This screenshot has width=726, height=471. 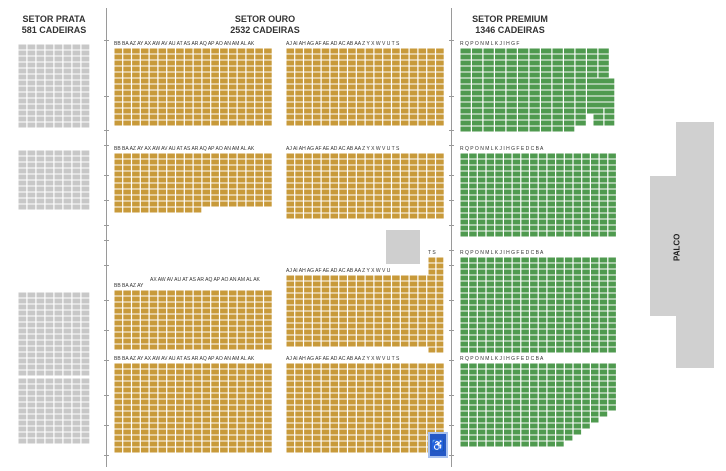 What do you see at coordinates (510, 25) in the screenshot?
I see `sector-header-premium: SETOR PREMIUM 1346 CADEIRAS` at bounding box center [510, 25].